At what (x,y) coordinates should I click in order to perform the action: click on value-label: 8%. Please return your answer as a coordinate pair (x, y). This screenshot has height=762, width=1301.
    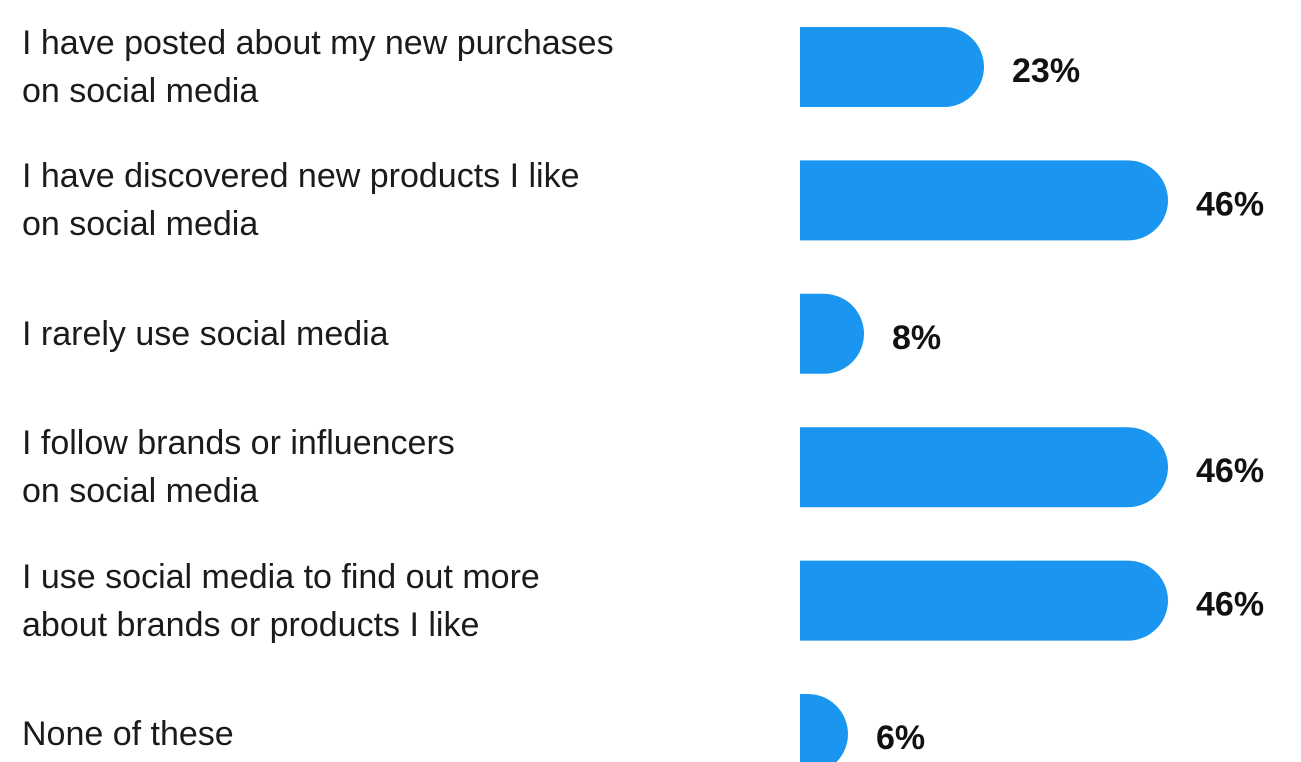
    Looking at the image, I should click on (916, 338).